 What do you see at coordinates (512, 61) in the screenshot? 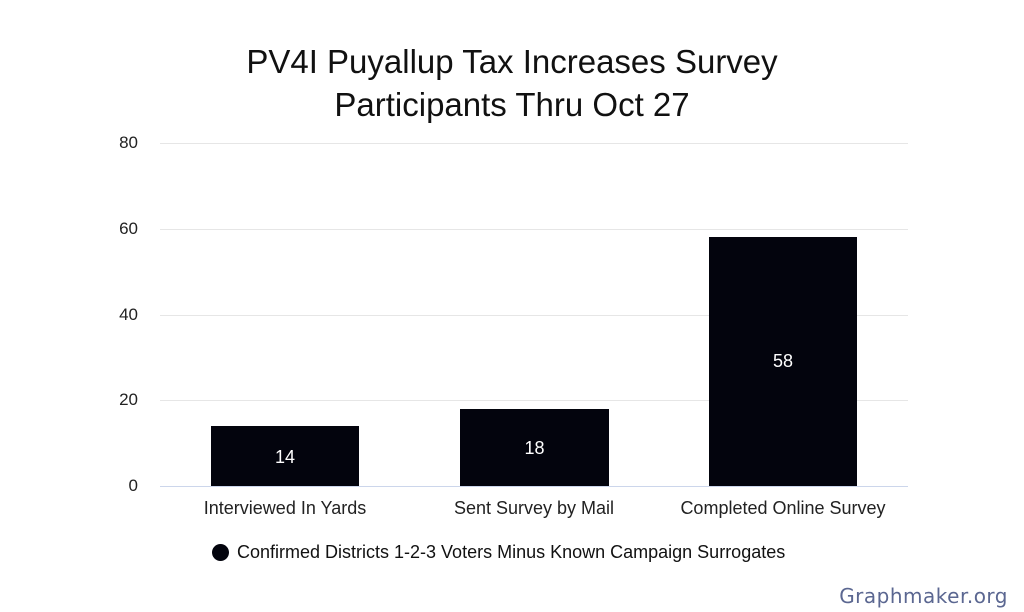
I see `chart-title-line-1: PV4I Puyallup Tax Increases Survey` at bounding box center [512, 61].